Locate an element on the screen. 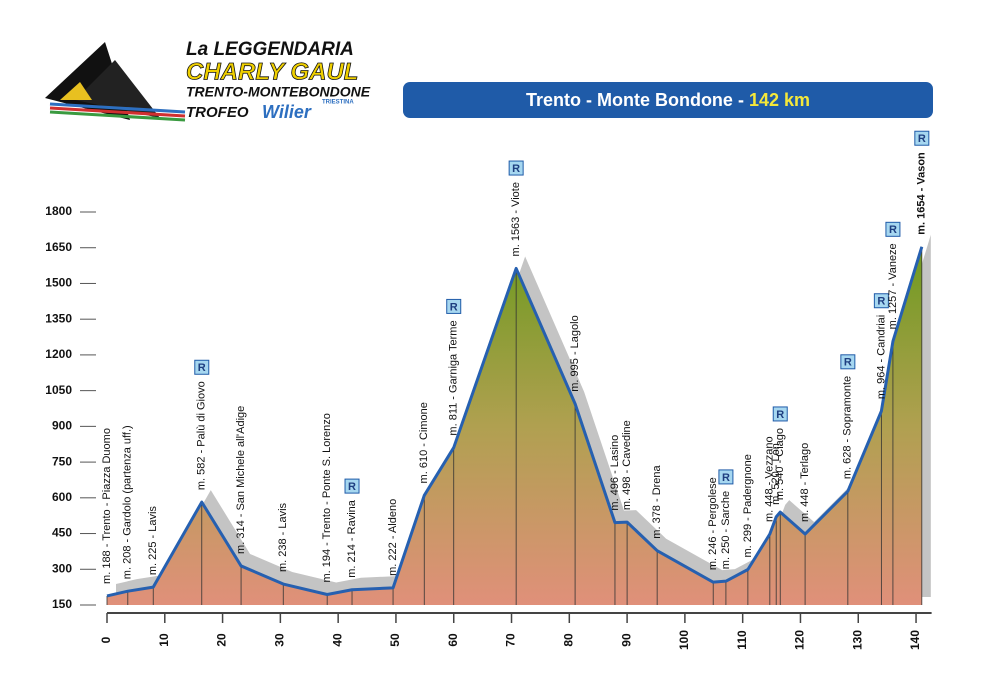 Image resolution: width=985 pixels, height=696 pixels. point-label: m. 1563 - Viote is located at coordinates (516, 219).